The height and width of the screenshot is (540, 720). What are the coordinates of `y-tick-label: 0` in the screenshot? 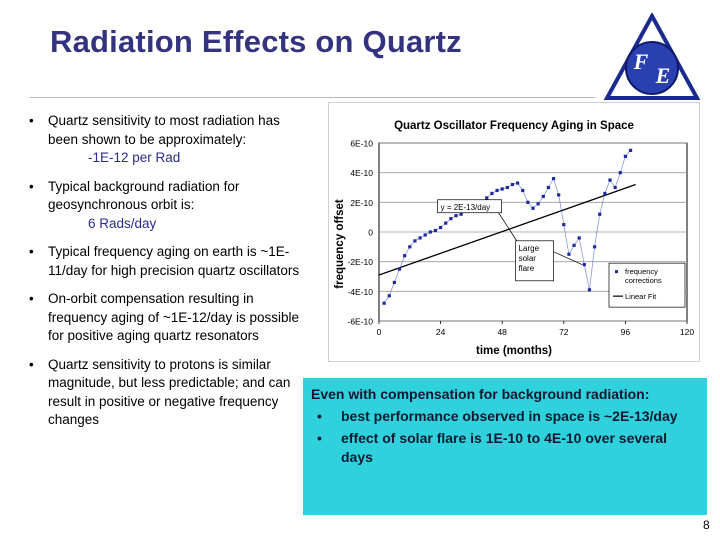 It's located at (370, 233).